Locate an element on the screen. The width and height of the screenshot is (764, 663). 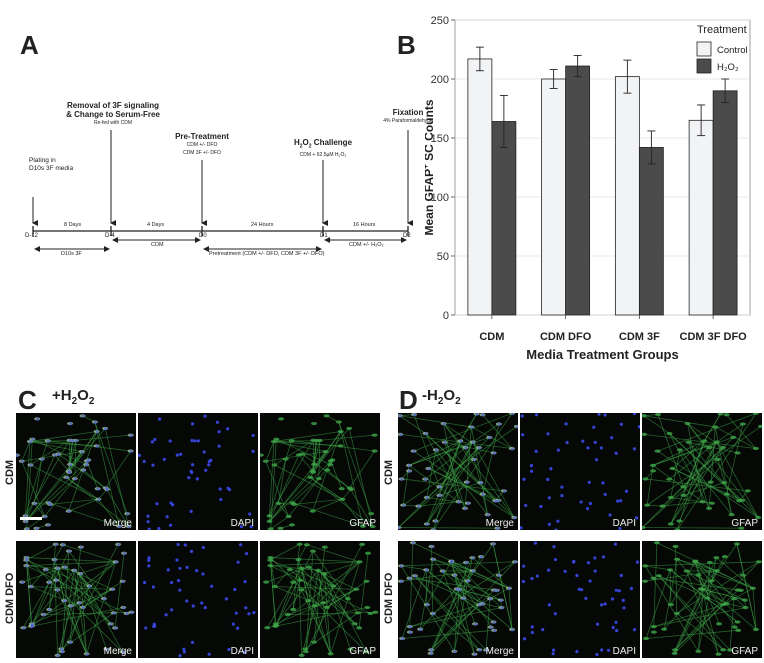
panel-c-row-label-cdm-dfo: CDM DFO is located at coordinates (10, 598).